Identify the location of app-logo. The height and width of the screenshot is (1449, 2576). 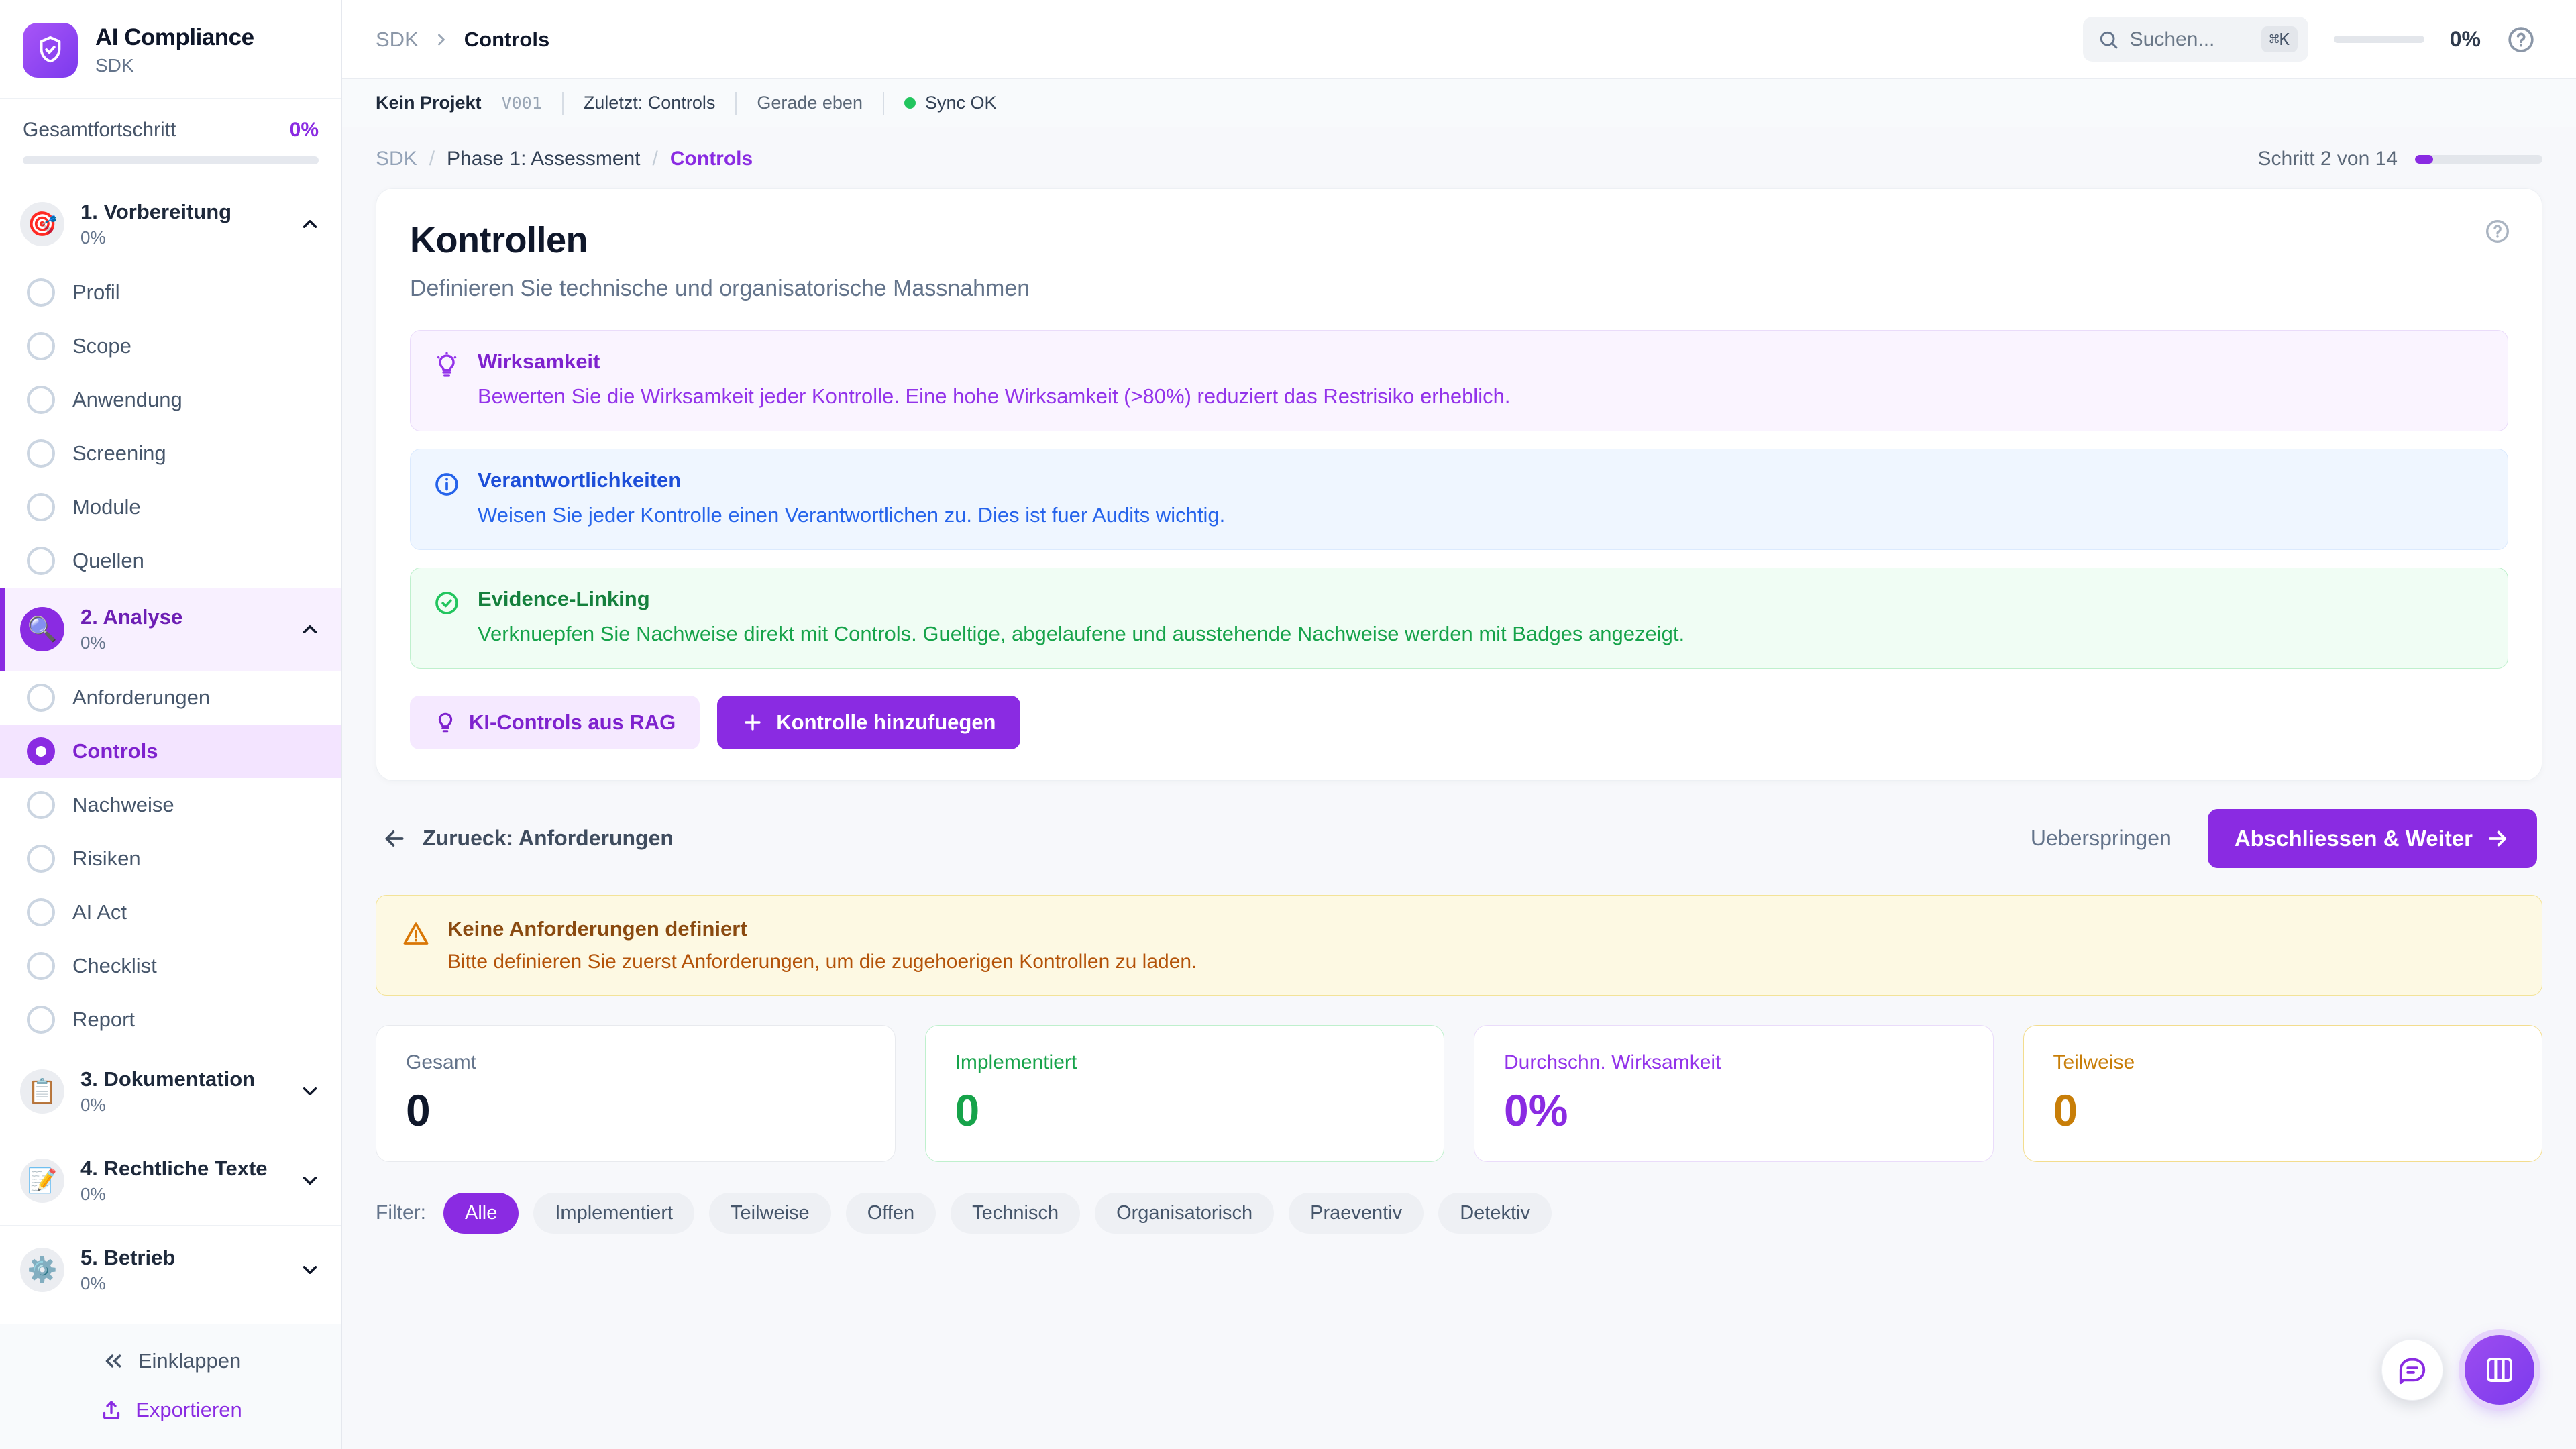
(50, 50).